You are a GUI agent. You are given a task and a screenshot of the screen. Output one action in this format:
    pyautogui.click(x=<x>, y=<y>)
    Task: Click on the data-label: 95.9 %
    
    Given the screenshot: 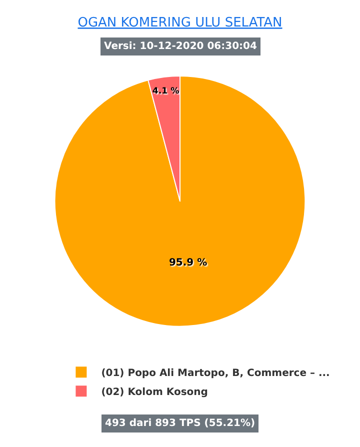 What is the action you would take?
    pyautogui.click(x=188, y=263)
    